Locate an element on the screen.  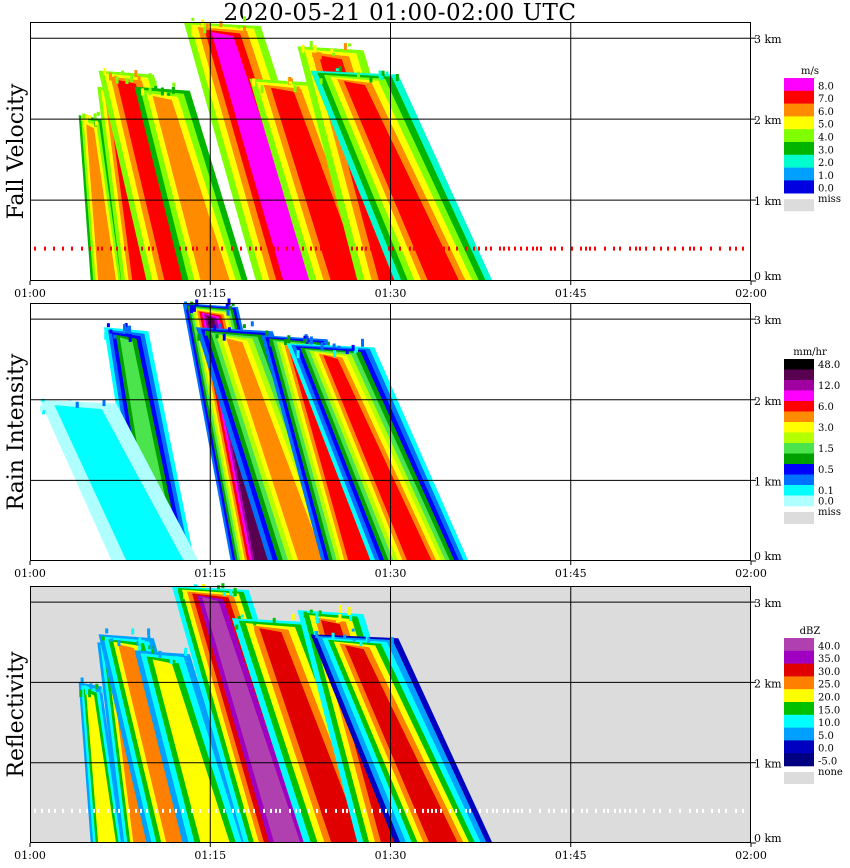
reflectivity-legend-missing-swatch is located at coordinates (799, 778).